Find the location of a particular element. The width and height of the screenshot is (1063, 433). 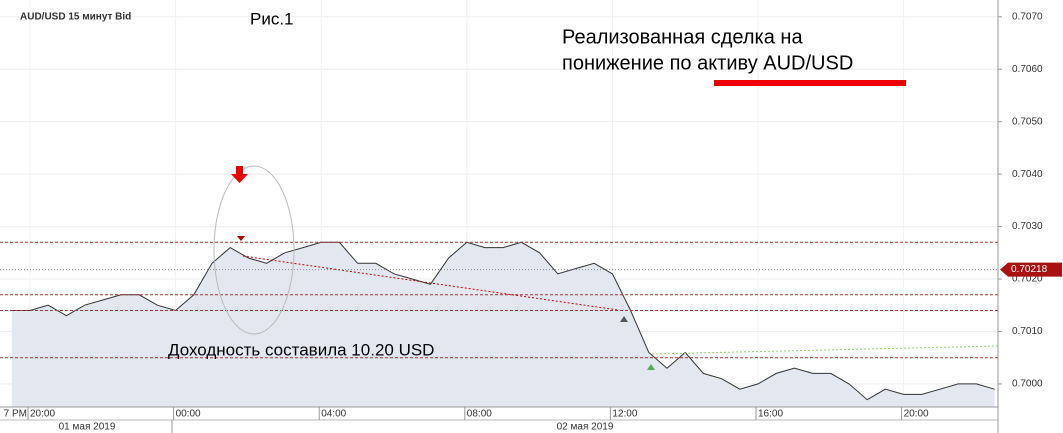

y-tick-label: 0.7010 is located at coordinates (1027, 331).